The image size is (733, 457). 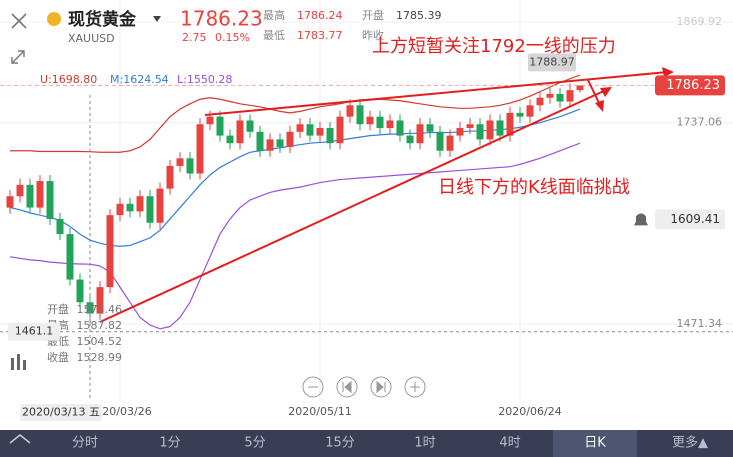 What do you see at coordinates (102, 19) in the screenshot?
I see `title: 现货黄金` at bounding box center [102, 19].